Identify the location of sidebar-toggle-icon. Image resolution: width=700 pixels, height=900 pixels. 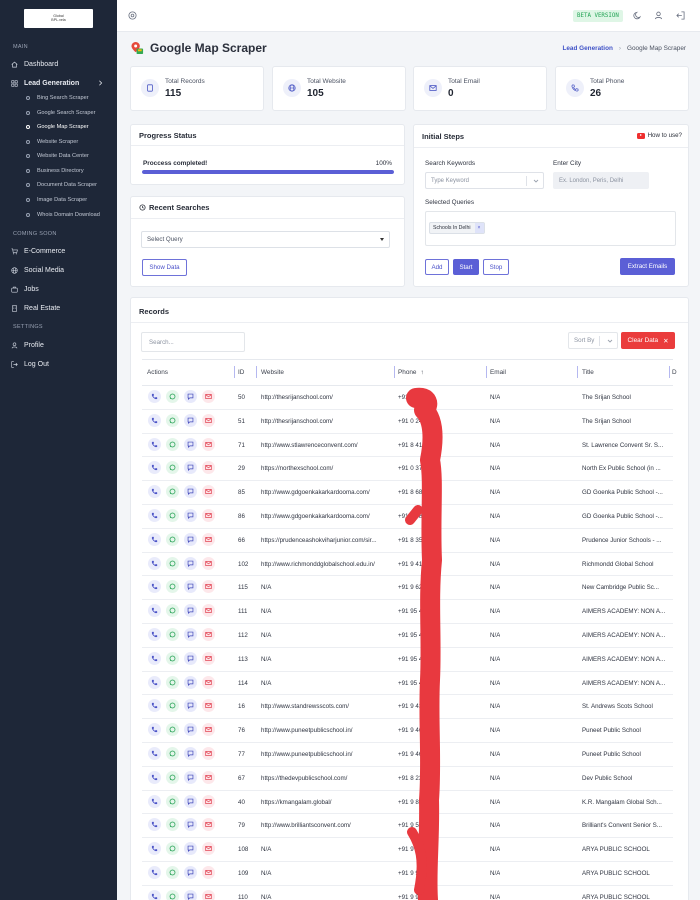
(132, 15).